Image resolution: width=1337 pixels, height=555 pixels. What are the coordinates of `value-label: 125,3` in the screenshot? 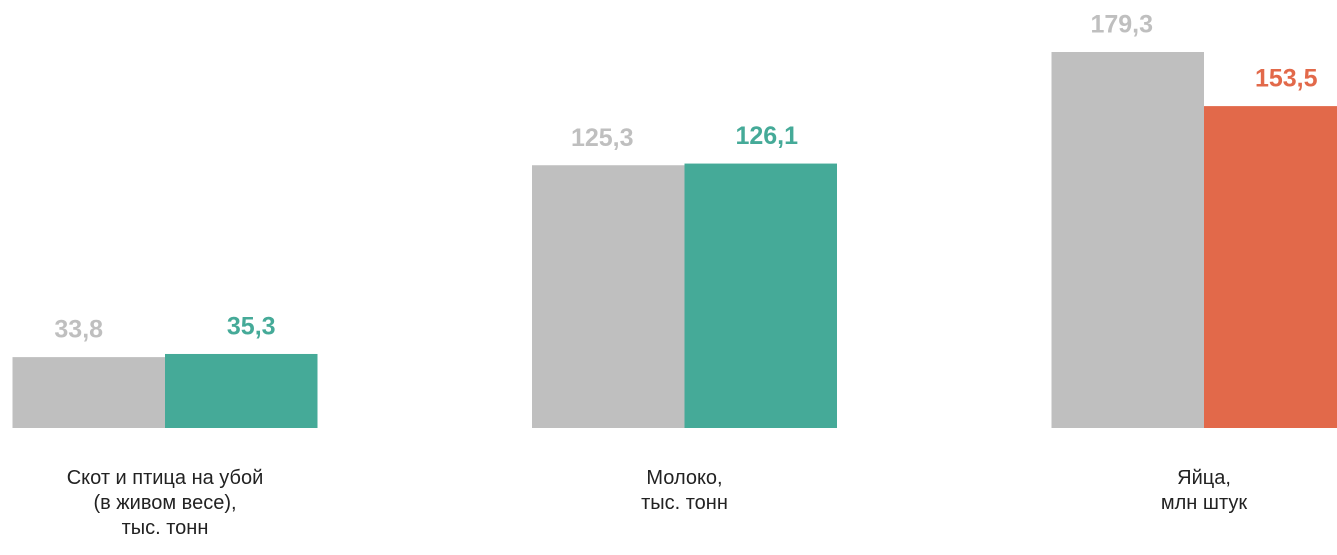 It's located at (602, 138).